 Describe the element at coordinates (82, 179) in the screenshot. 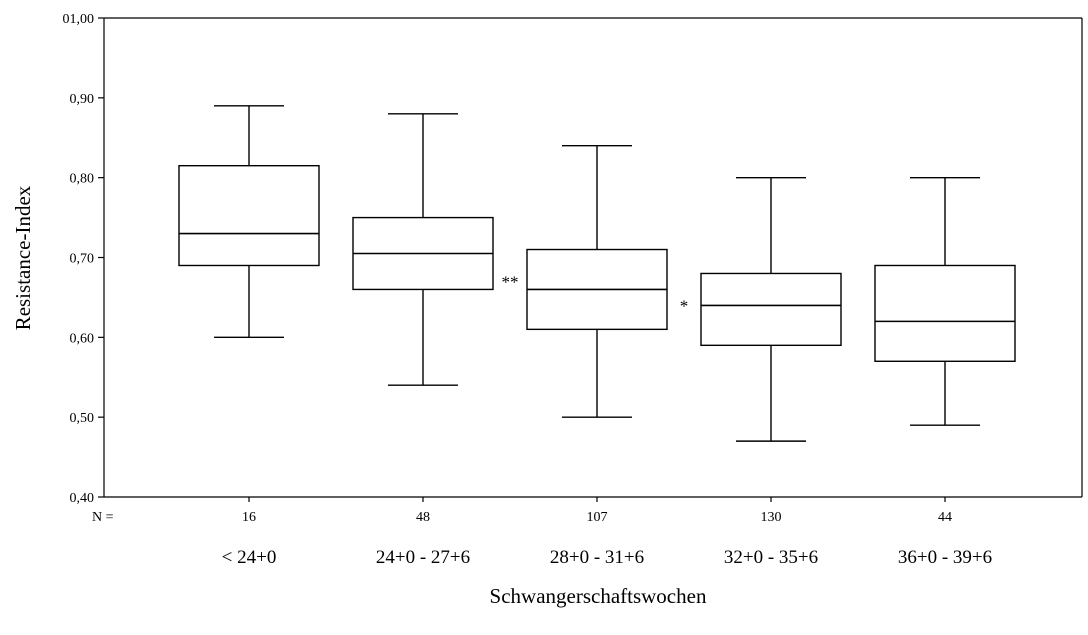

I see `y-tick-label: 0,80` at that location.